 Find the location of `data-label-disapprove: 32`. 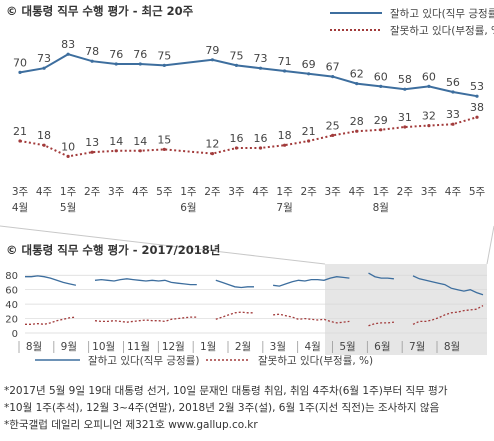

data-label-disapprove: 32 is located at coordinates (429, 116).